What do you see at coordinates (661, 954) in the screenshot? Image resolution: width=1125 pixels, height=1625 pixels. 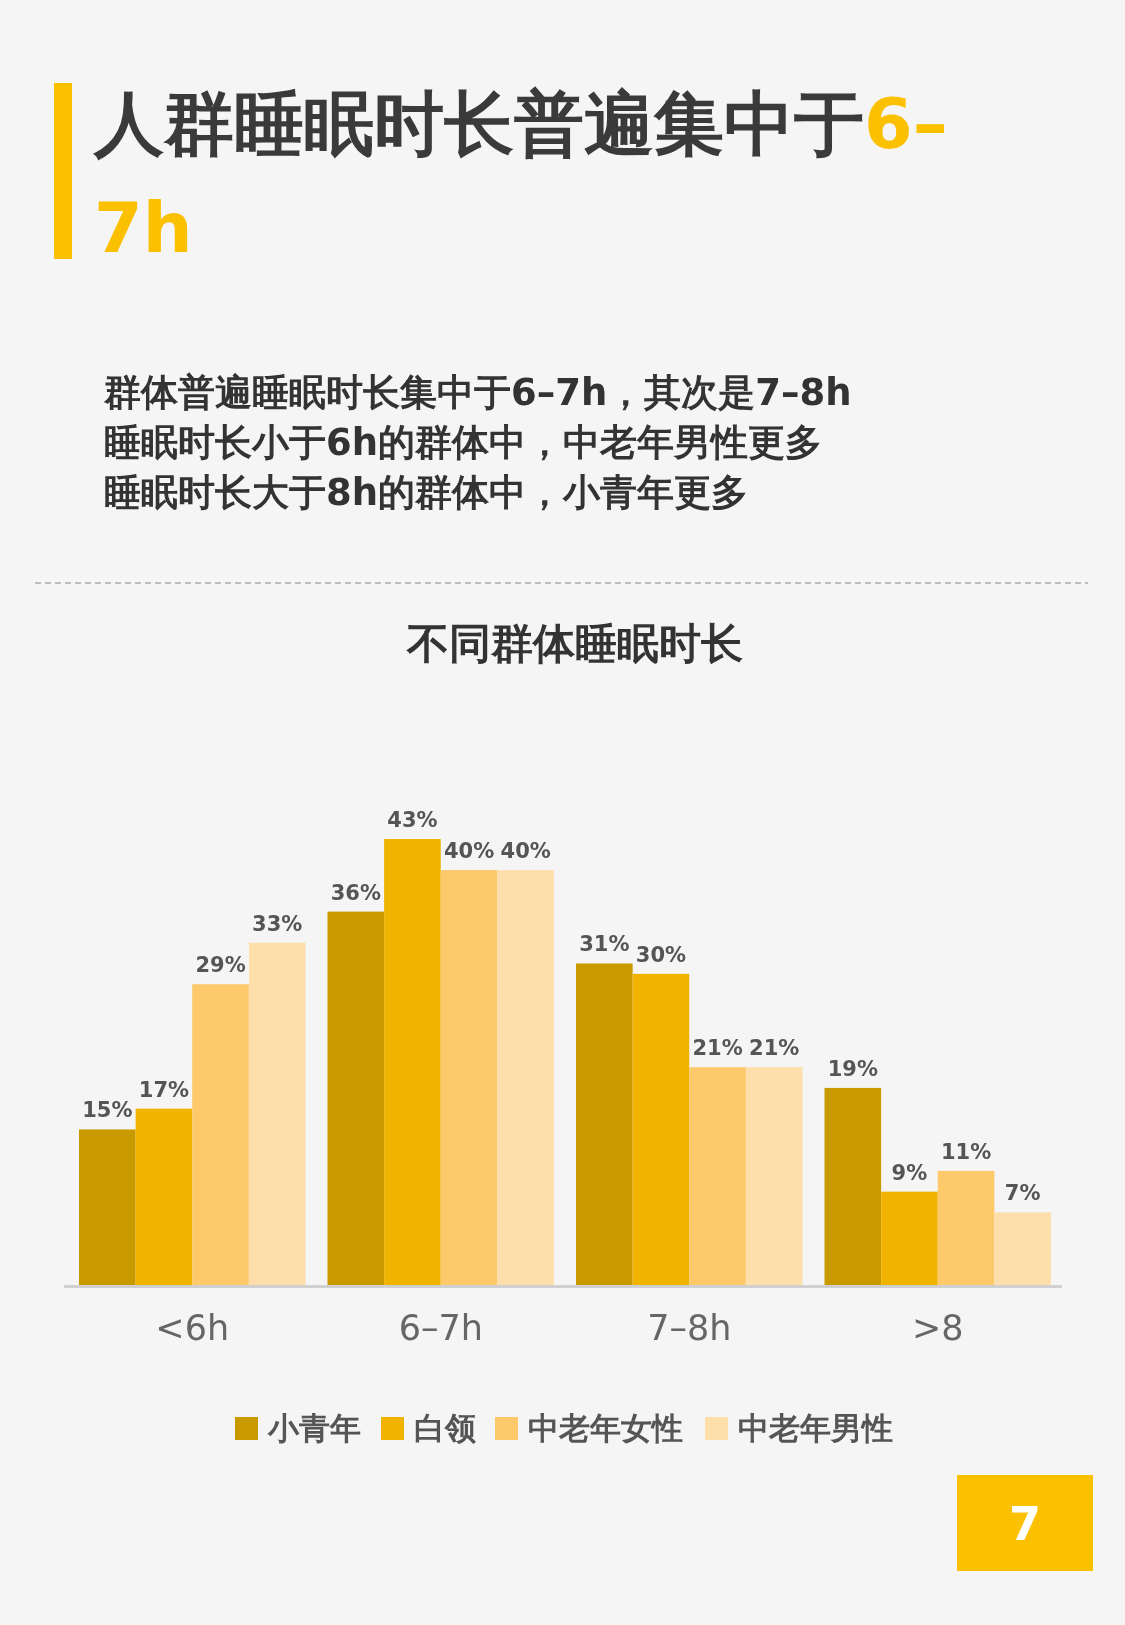 I see `data-label: 30%` at bounding box center [661, 954].